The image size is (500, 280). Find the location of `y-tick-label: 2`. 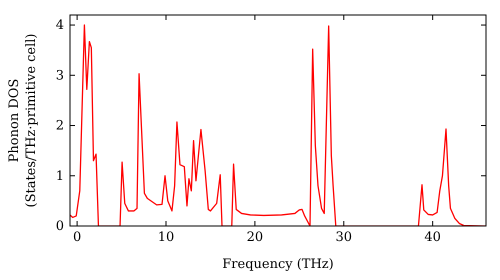

y-tick-label: 2 is located at coordinates (60, 126).